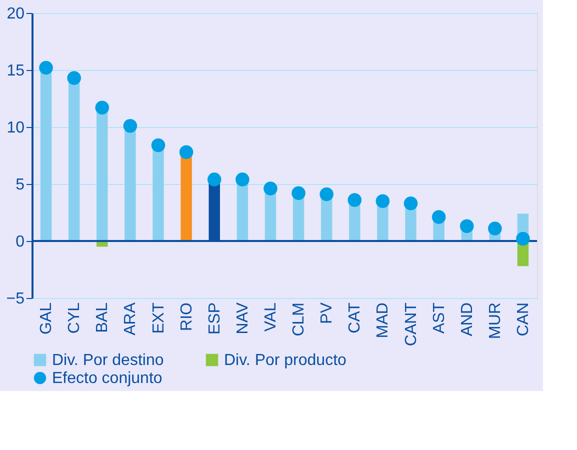 The height and width of the screenshot is (450, 577). What do you see at coordinates (215, 318) in the screenshot?
I see `x-tick-label: ESP` at bounding box center [215, 318].